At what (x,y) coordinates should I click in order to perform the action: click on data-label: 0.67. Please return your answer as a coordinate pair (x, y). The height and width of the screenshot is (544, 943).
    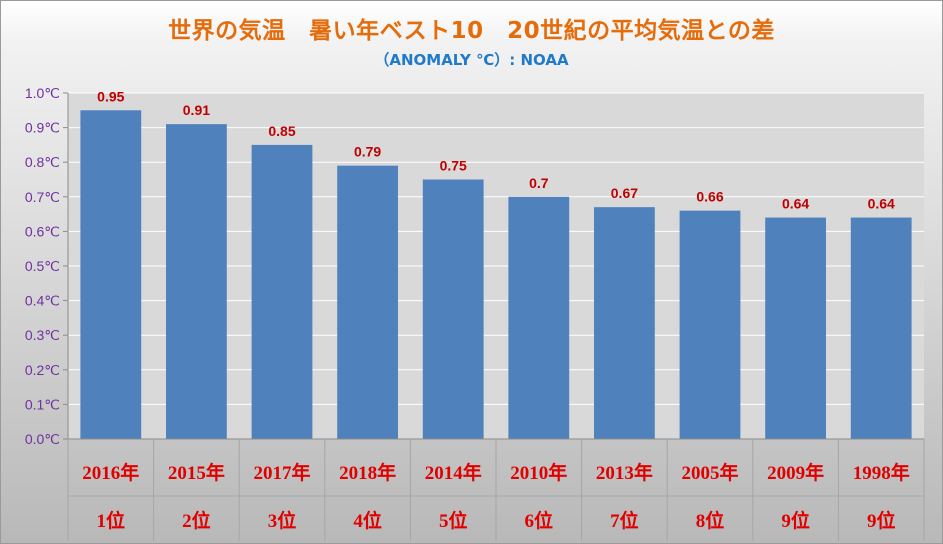
    Looking at the image, I should click on (624, 193).